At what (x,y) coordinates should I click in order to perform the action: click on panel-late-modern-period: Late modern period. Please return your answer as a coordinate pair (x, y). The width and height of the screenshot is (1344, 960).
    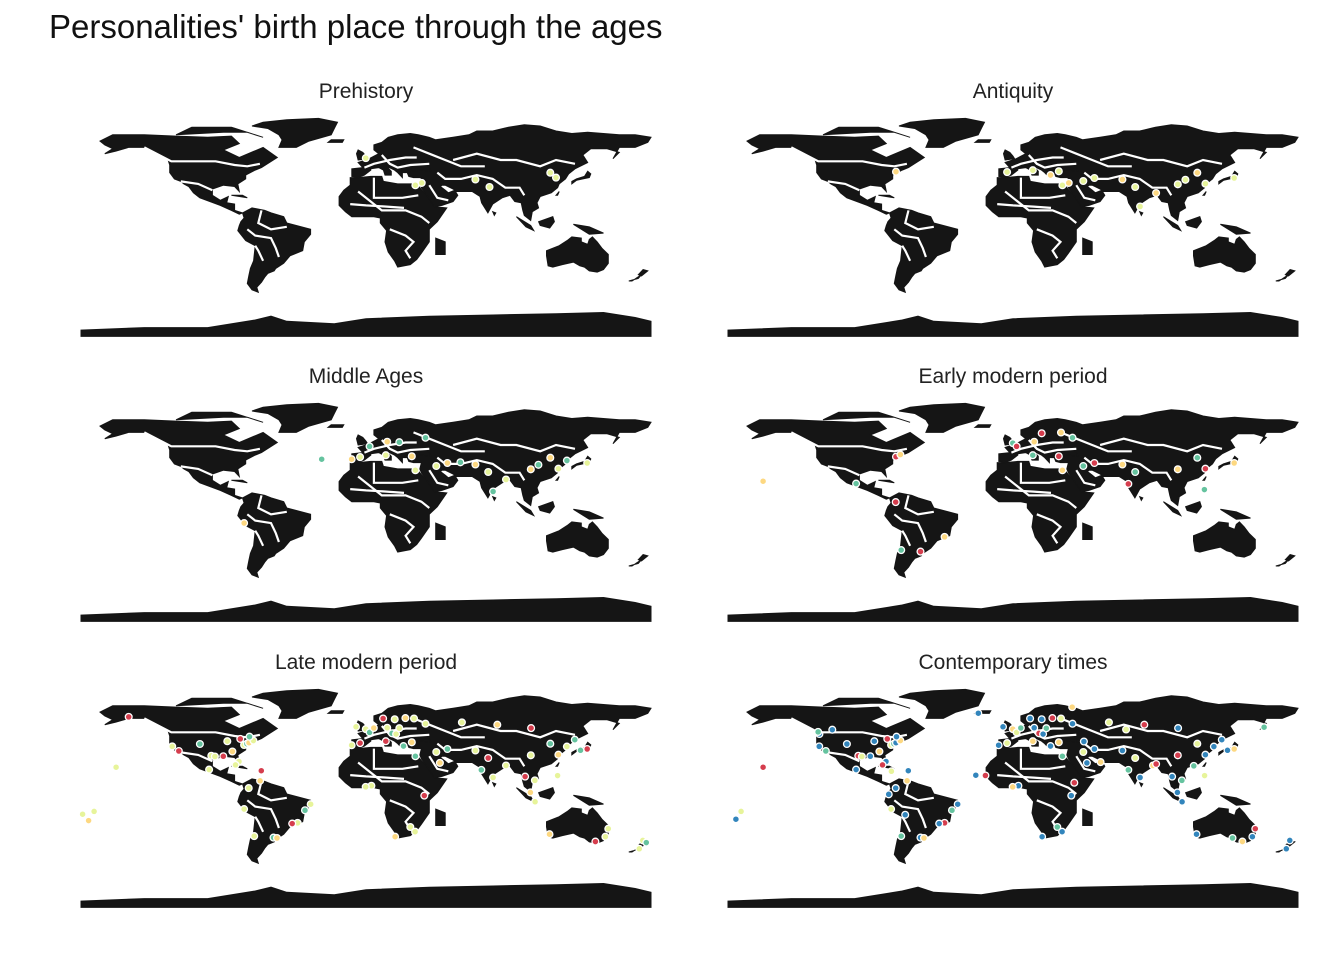
    Looking at the image, I should click on (366, 793).